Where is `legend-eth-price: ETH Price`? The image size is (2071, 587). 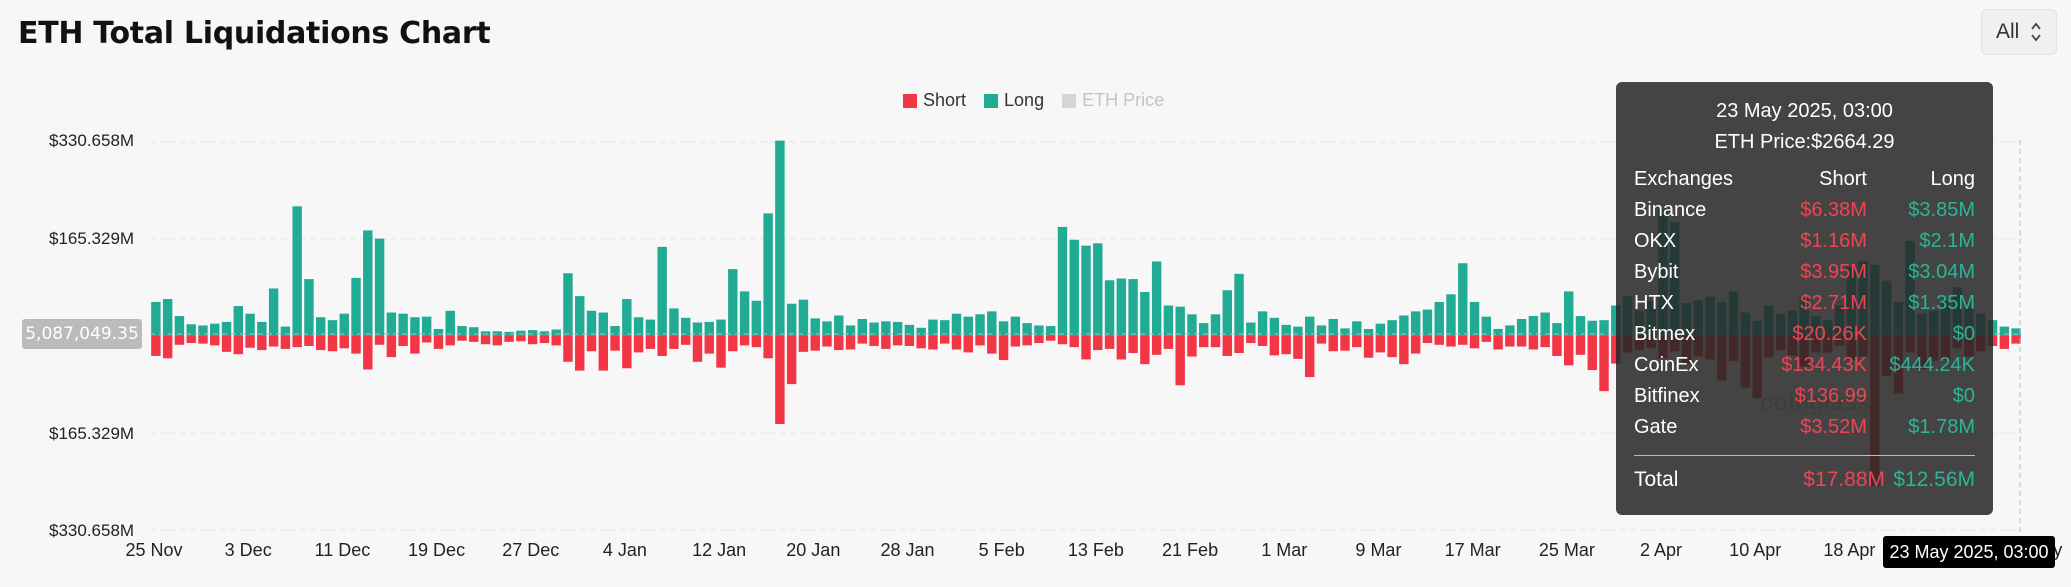 legend-eth-price: ETH Price is located at coordinates (1113, 100).